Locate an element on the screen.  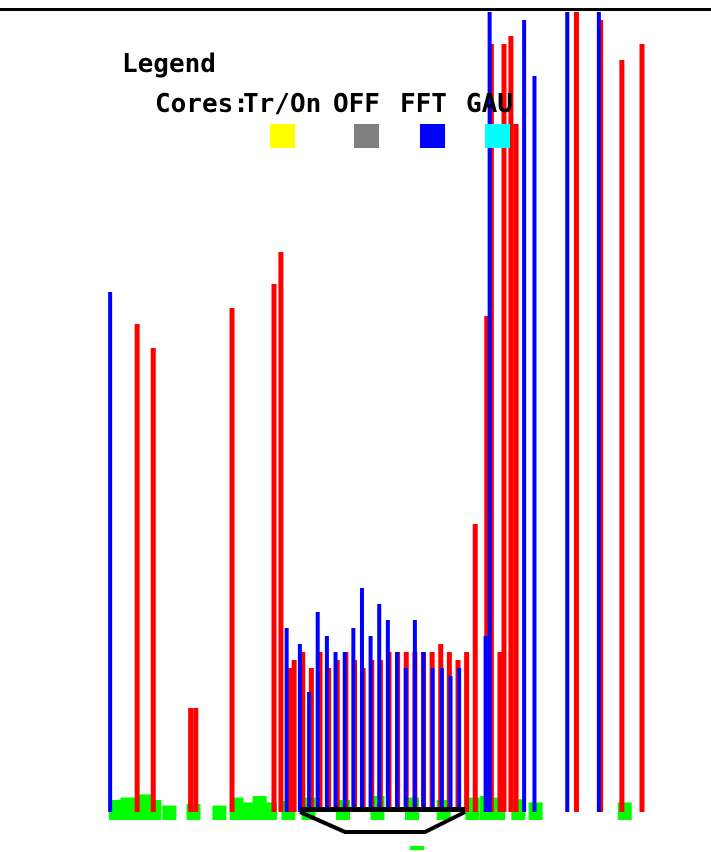
legend: Legend Cores: Tr/On OFF FFT GAU is located at coordinates (317, 98).